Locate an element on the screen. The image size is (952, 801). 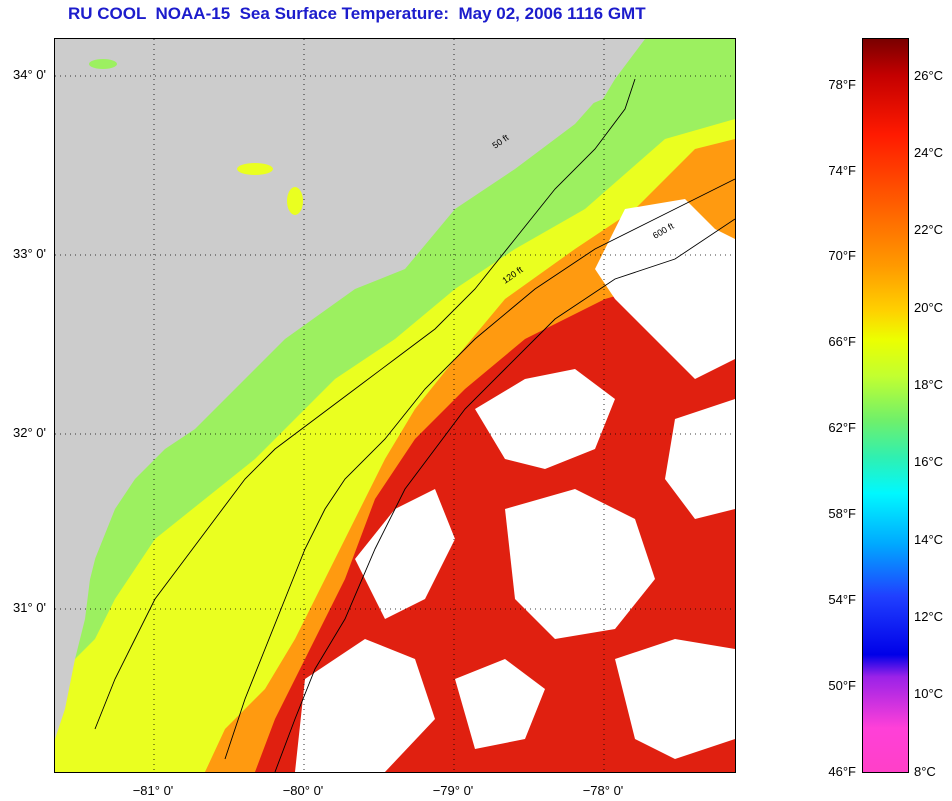
colorbar-f-62: 62°F is located at coordinates (842, 427).